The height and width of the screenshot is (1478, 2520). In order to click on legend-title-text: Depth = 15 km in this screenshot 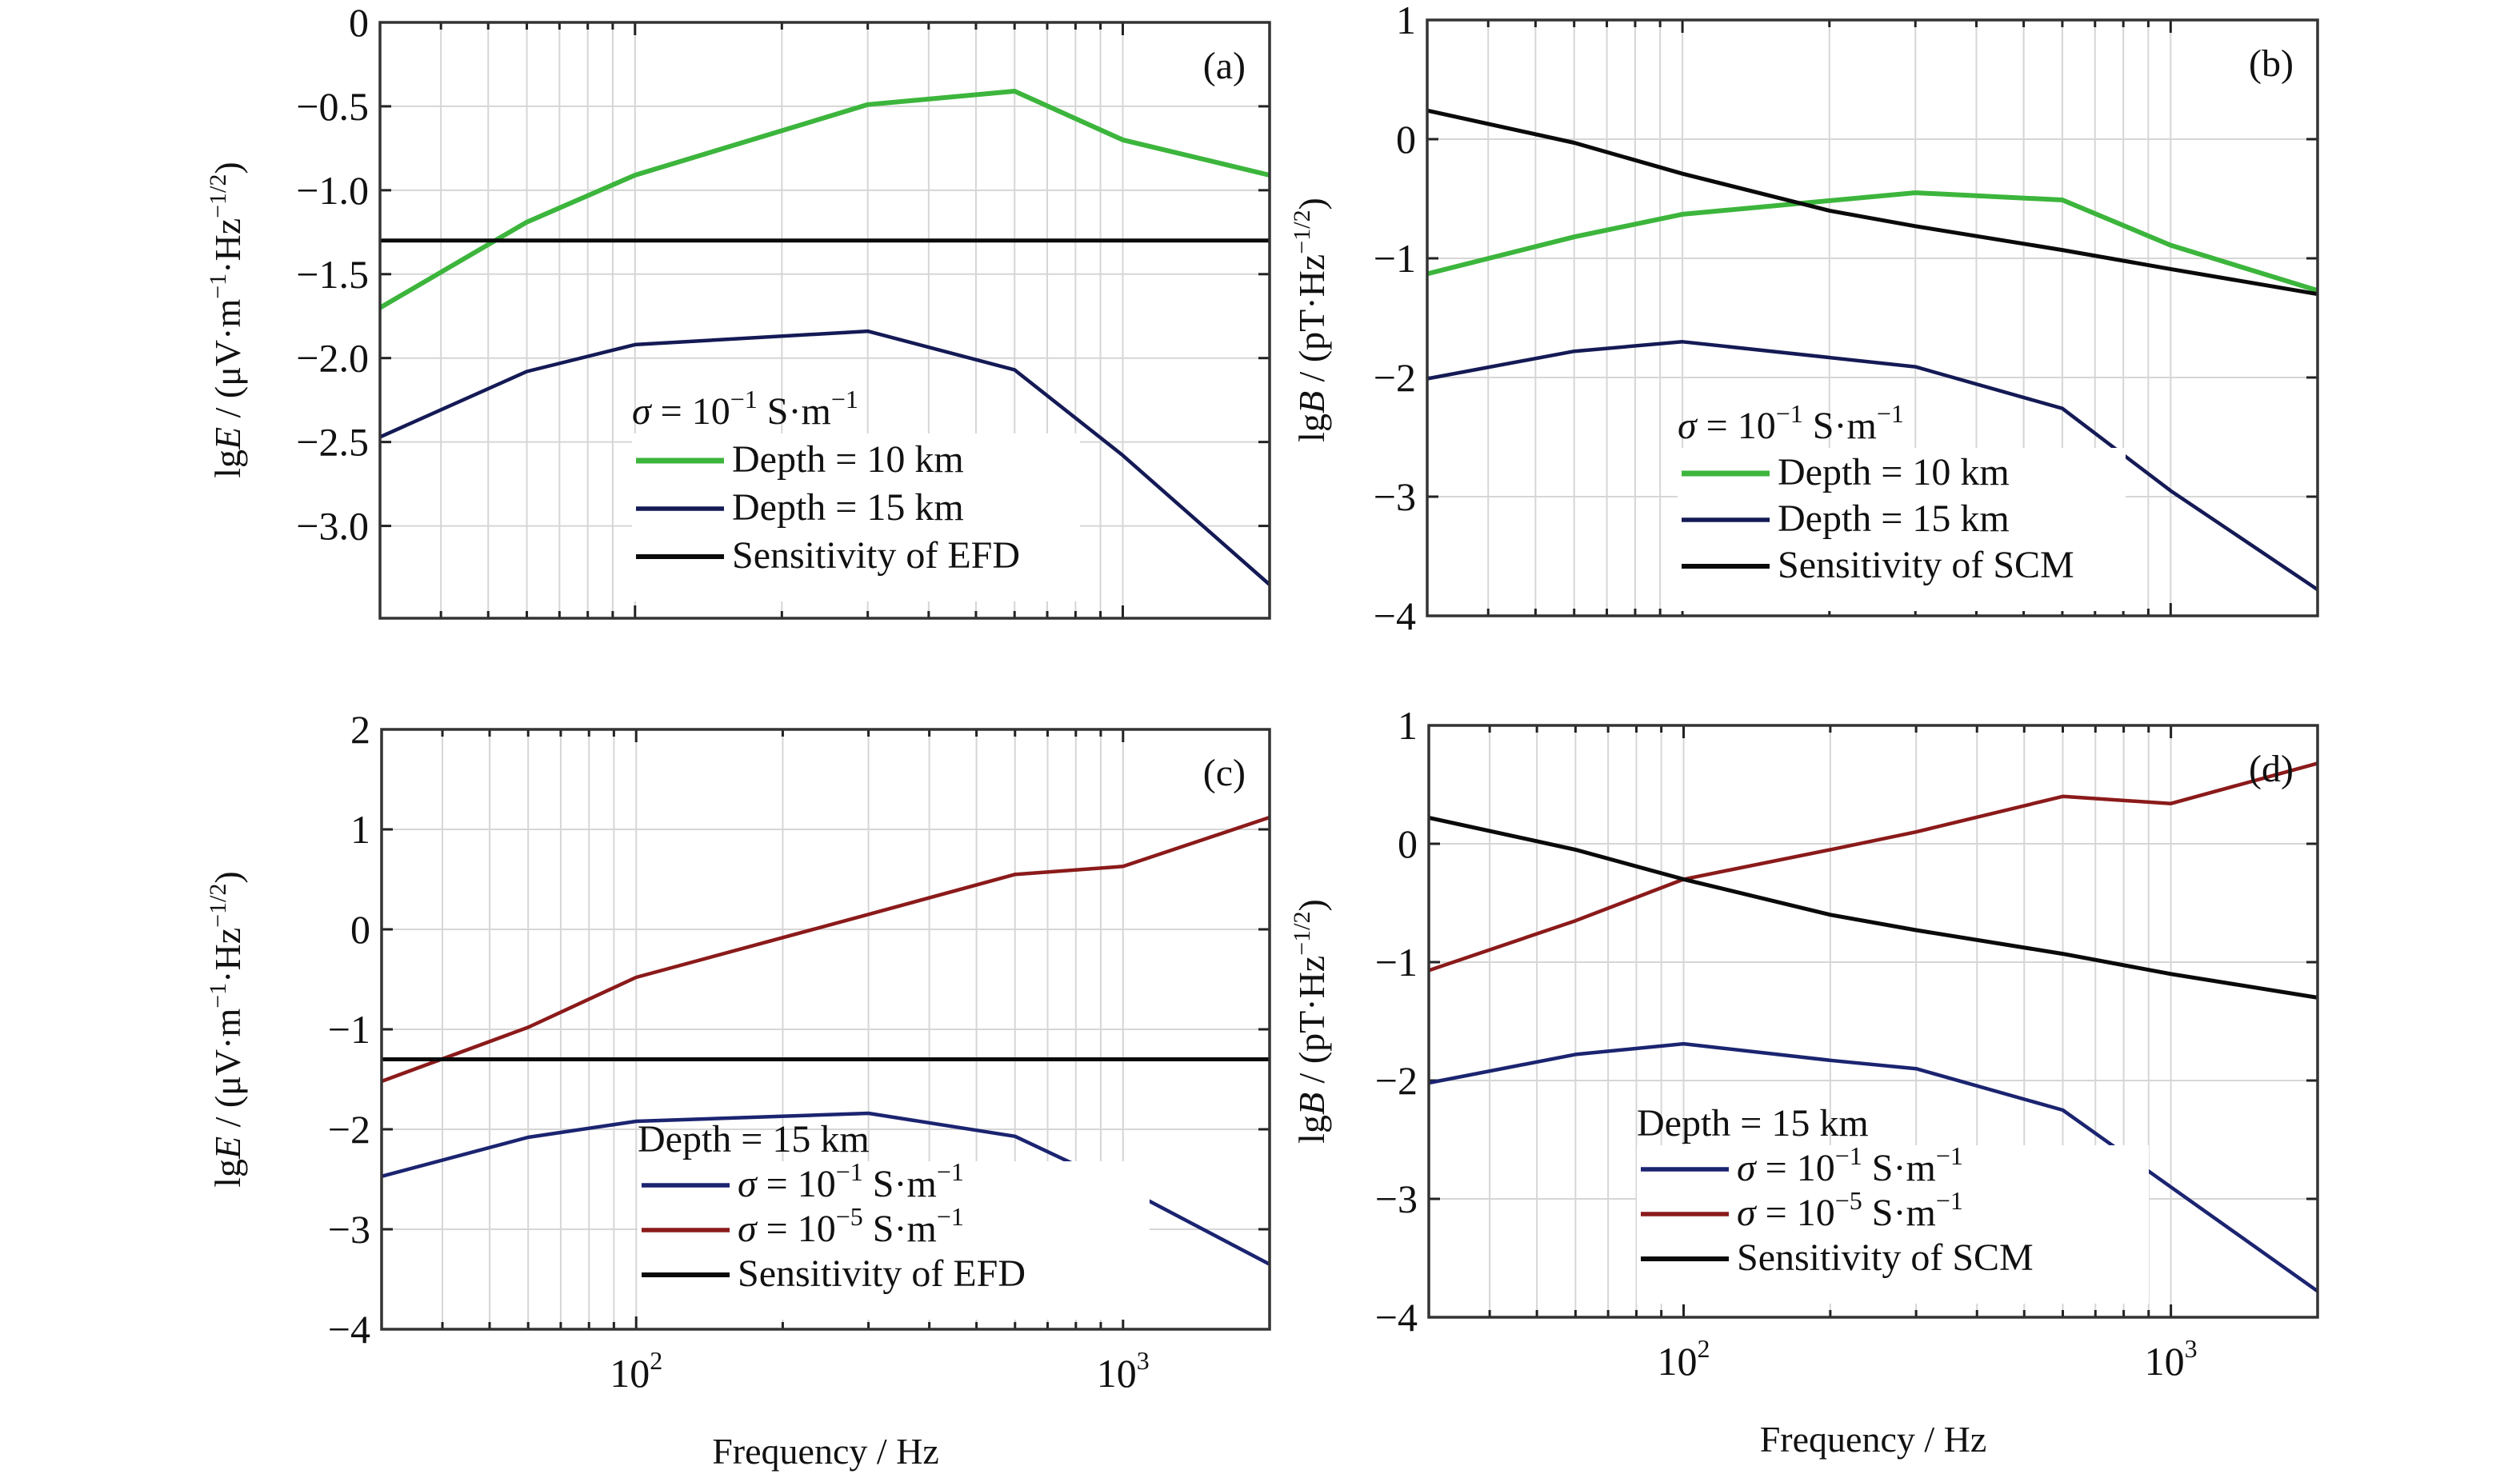, I will do `click(1753, 1123)`.